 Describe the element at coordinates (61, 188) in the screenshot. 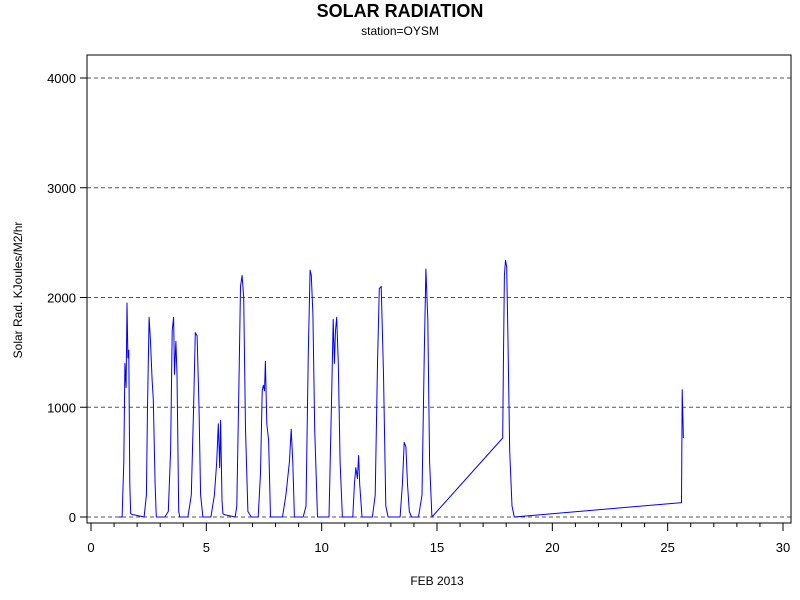

I see `y-tick-label: 3000` at that location.